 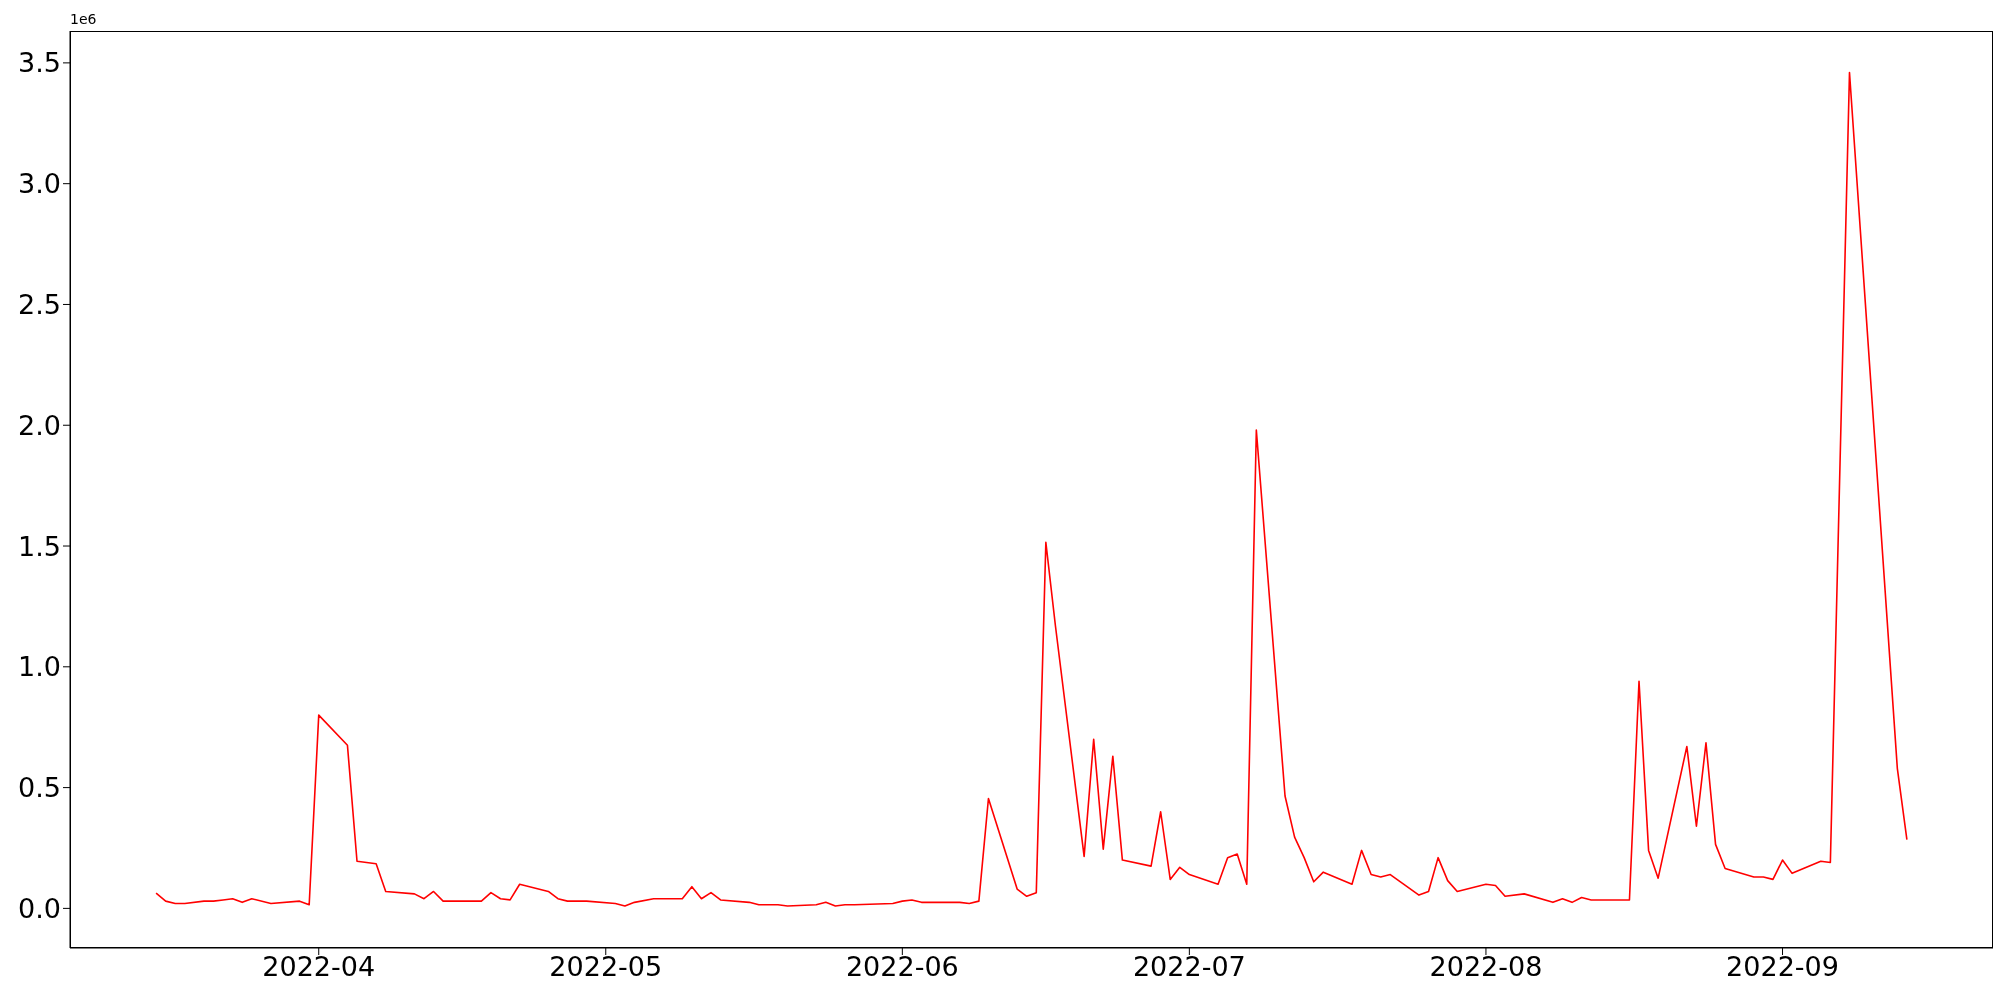 I want to click on text: 1e6, so click(x=83, y=19).